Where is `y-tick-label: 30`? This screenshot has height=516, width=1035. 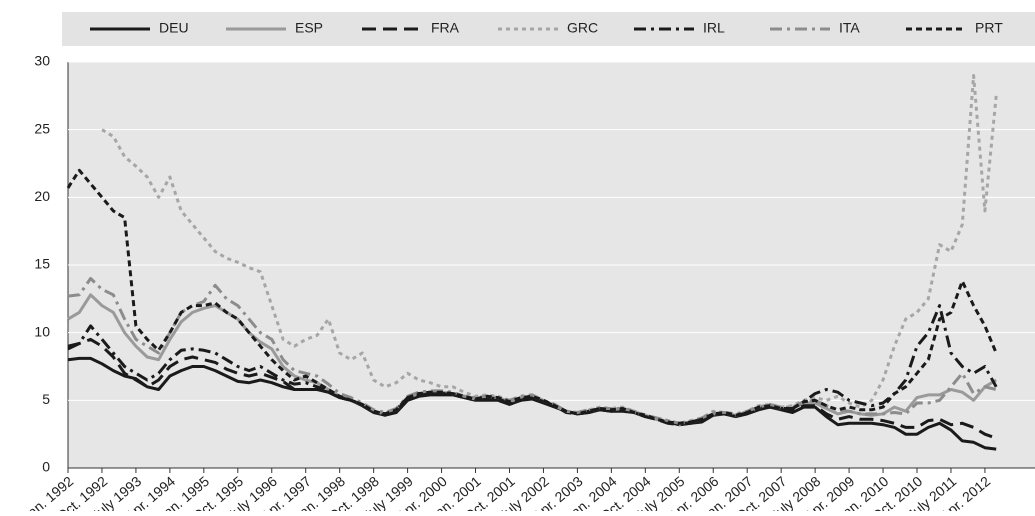 y-tick-label: 30 is located at coordinates (42, 61).